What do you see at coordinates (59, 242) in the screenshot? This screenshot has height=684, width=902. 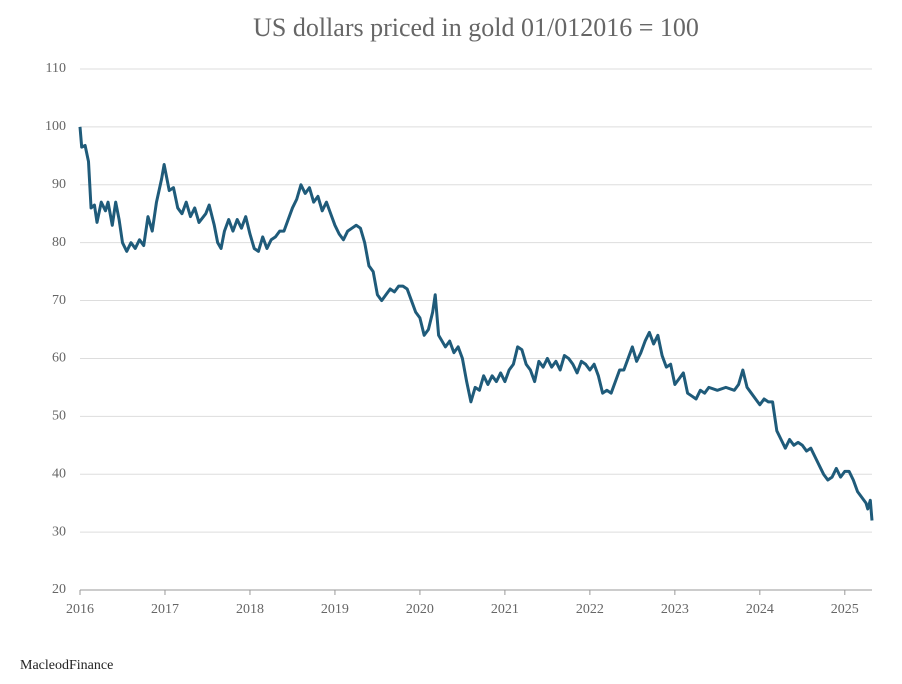 I see `y-tick-label: 80` at bounding box center [59, 242].